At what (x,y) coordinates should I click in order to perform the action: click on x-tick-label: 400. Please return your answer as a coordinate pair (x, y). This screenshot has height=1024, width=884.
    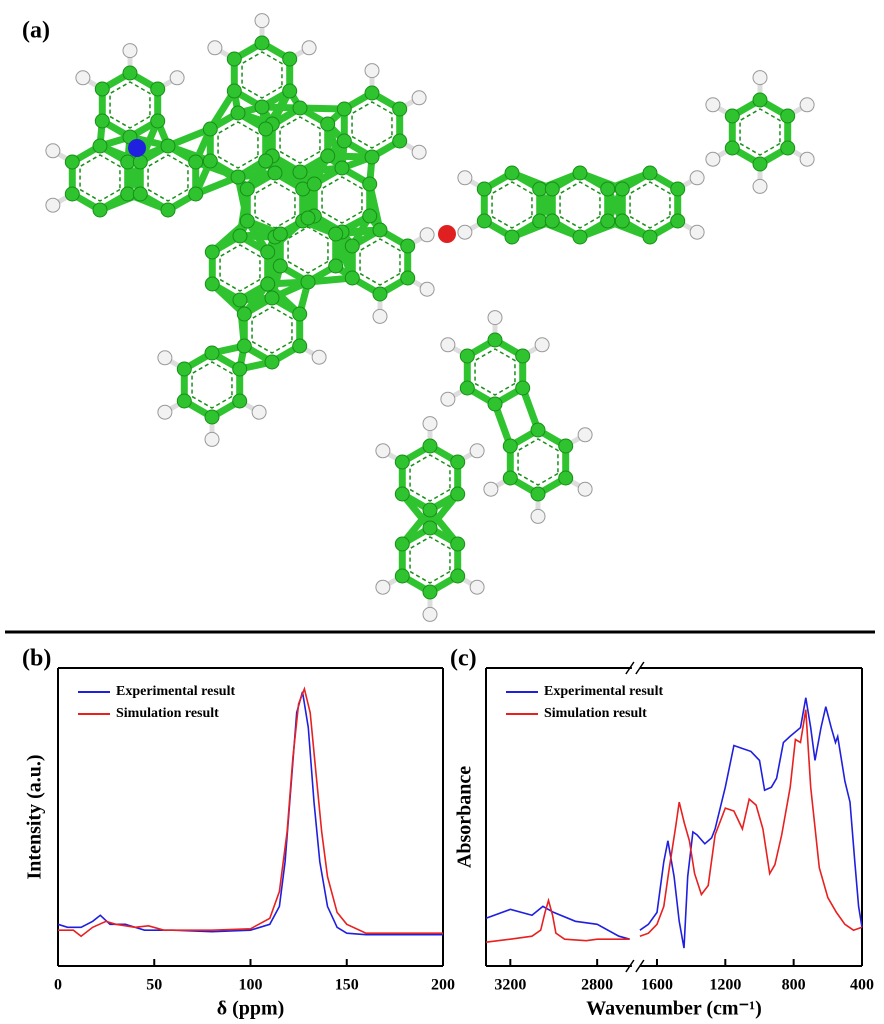
    Looking at the image, I should click on (862, 985).